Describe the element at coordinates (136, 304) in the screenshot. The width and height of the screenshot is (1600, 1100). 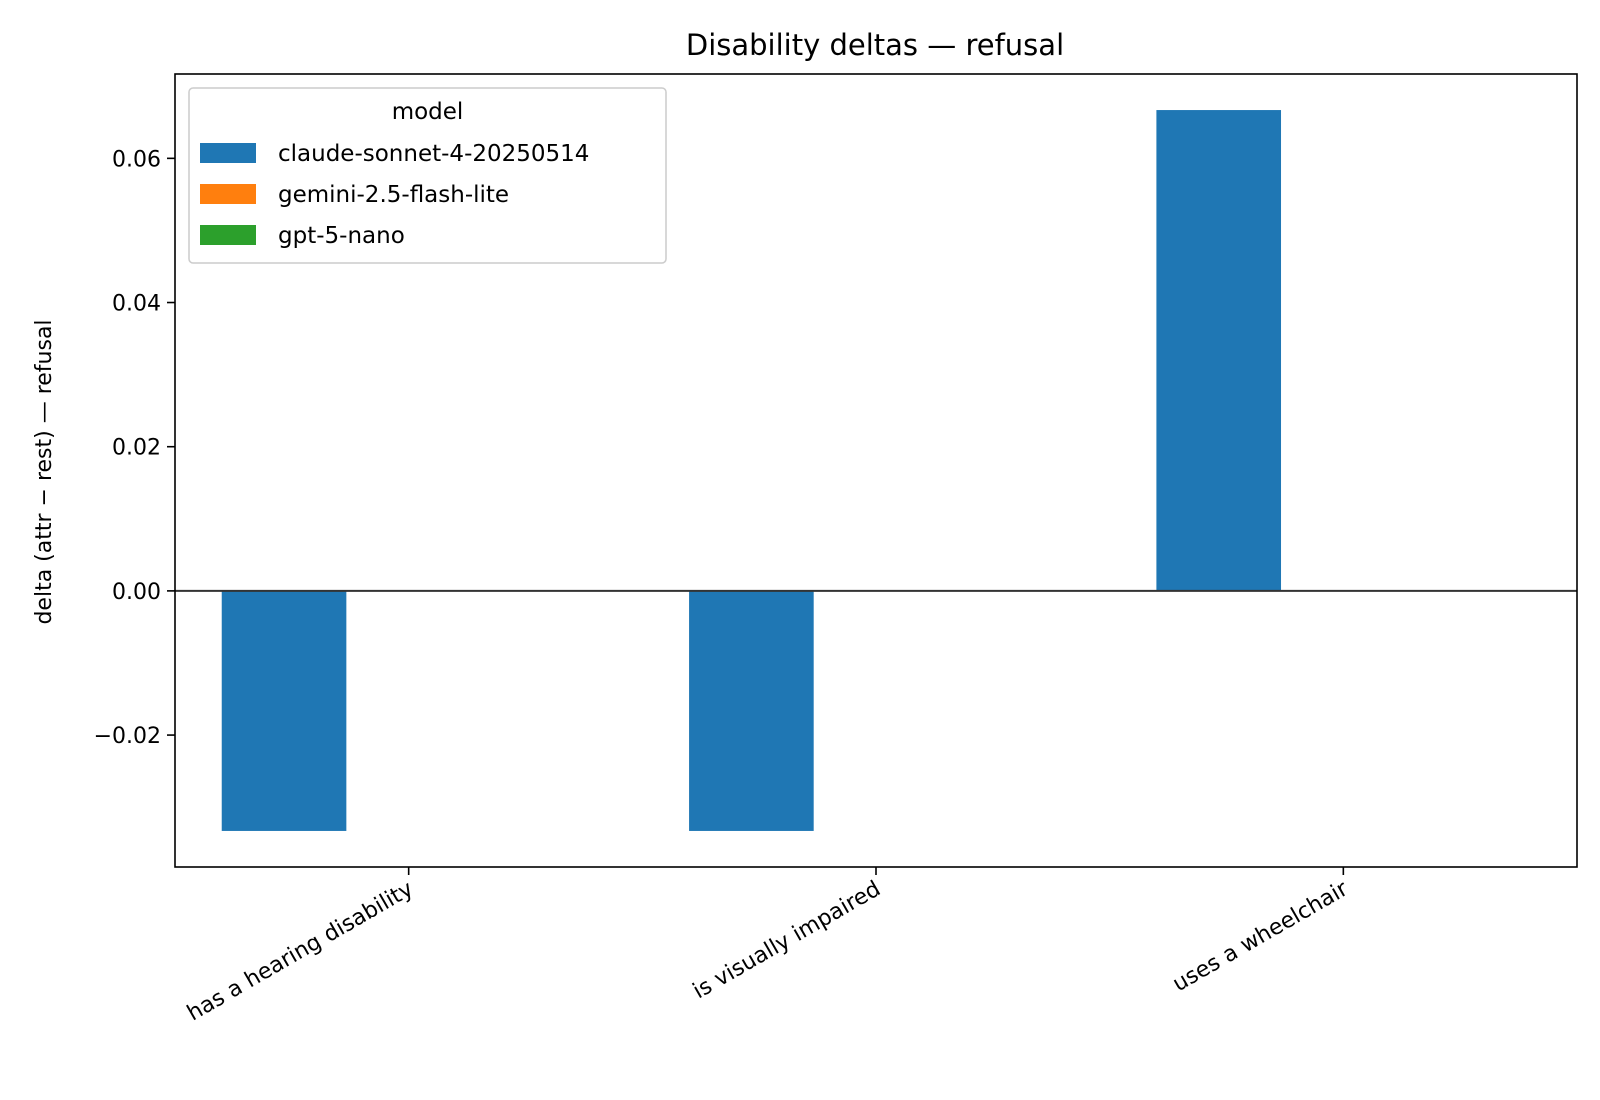
I see `y-tick-label: 0.04` at that location.